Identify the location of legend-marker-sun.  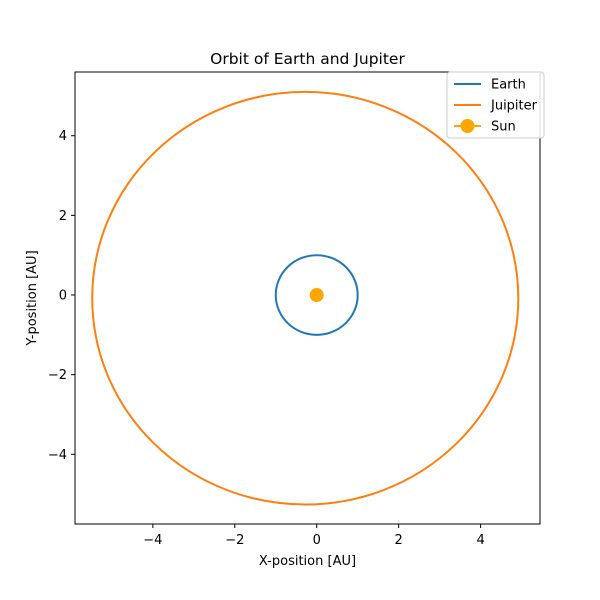
(467, 126).